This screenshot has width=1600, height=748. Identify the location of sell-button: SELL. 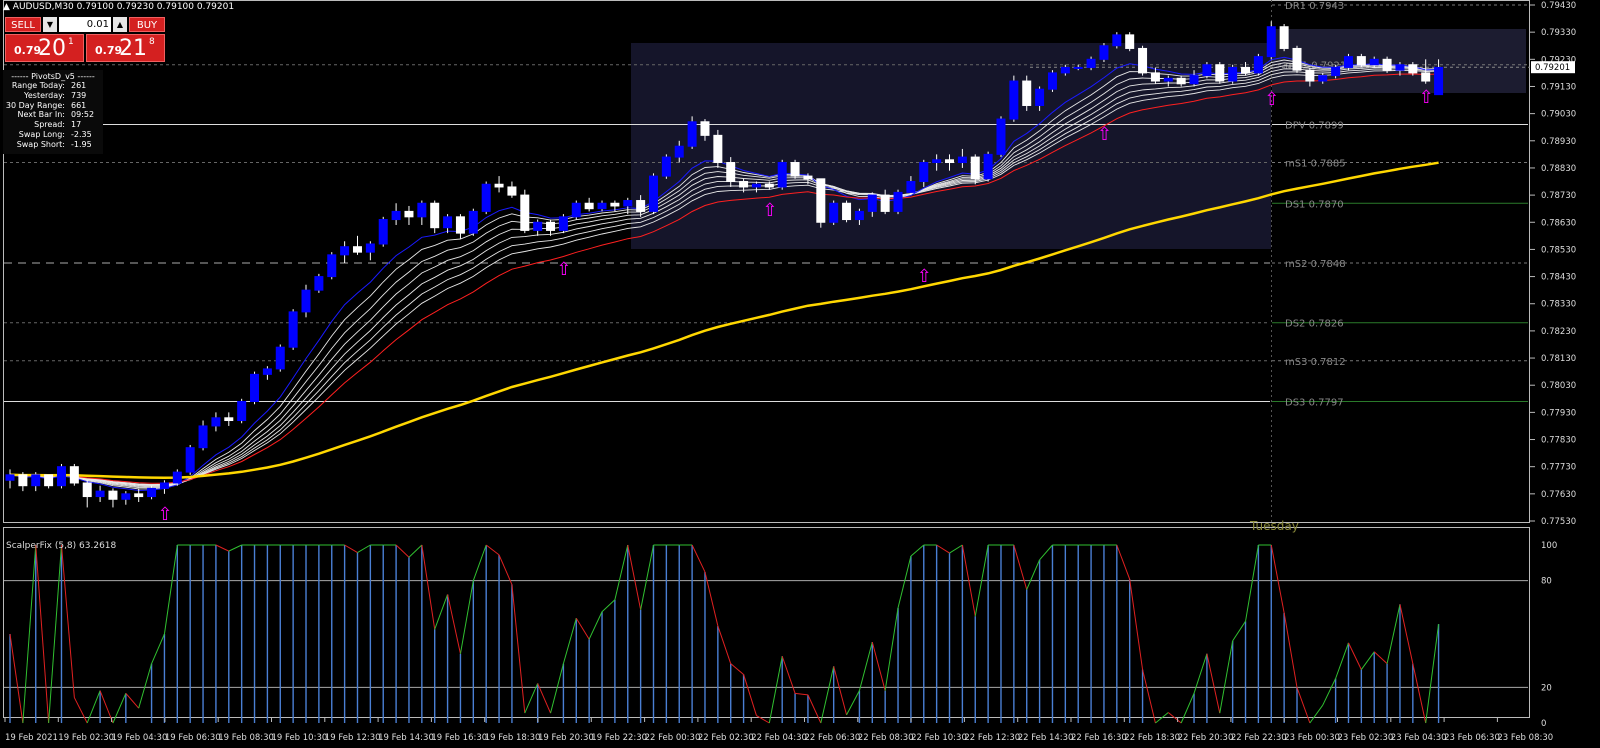
(23, 24).